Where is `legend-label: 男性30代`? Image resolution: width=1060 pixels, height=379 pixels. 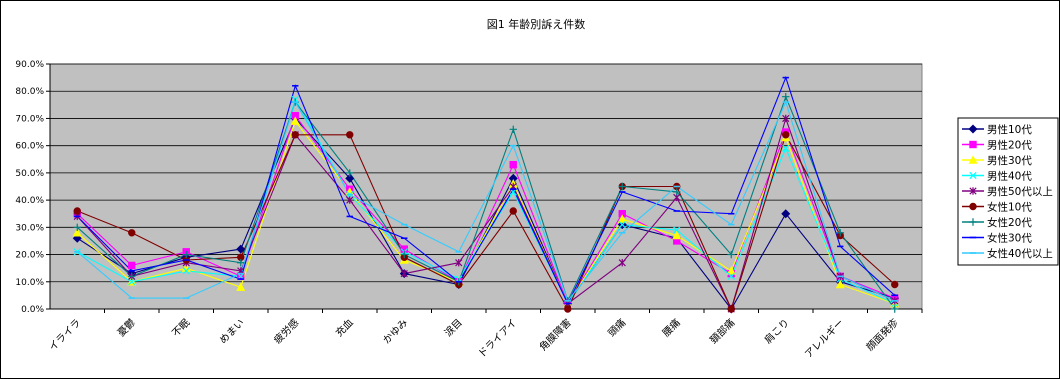
legend-label: 男性30代 is located at coordinates (1009, 160).